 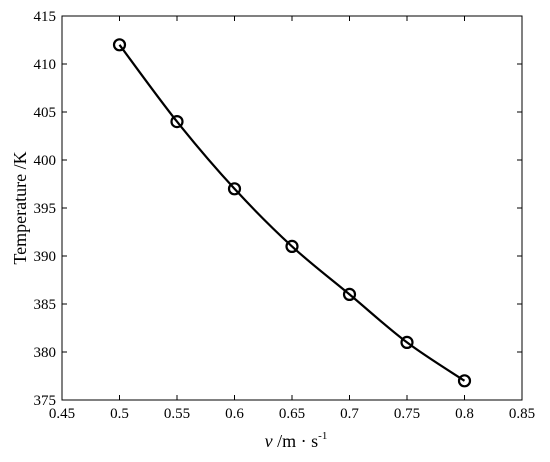 I want to click on y-tick-label: 400, so click(x=45, y=161).